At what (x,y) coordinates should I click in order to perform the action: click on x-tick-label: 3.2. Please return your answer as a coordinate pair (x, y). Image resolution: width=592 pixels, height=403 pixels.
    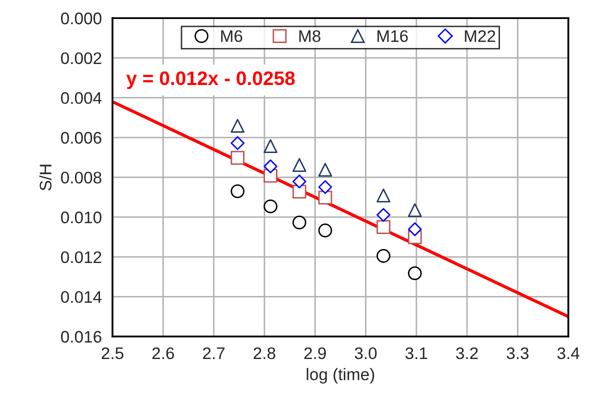
    Looking at the image, I should click on (467, 353).